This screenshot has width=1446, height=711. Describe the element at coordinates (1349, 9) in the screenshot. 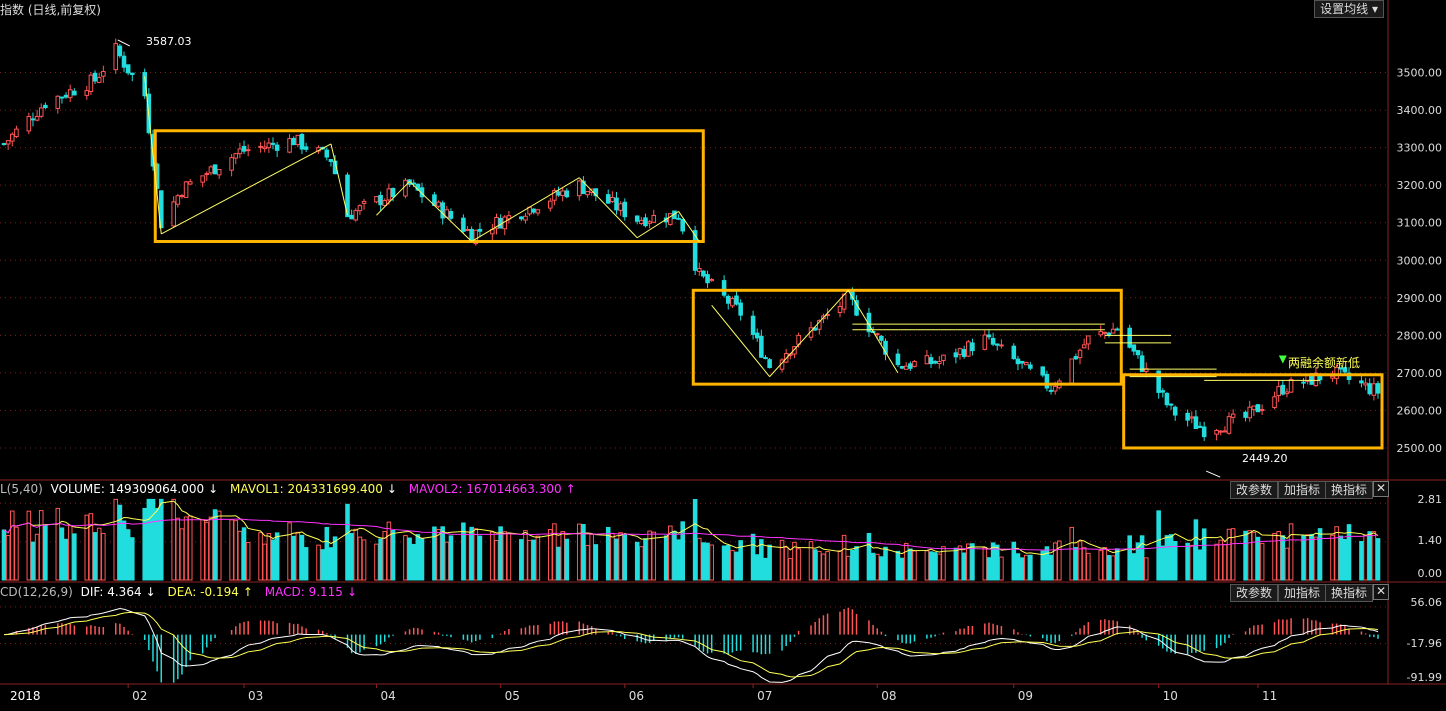

I see `ma-settings-button: 设置均线 ▾` at that location.